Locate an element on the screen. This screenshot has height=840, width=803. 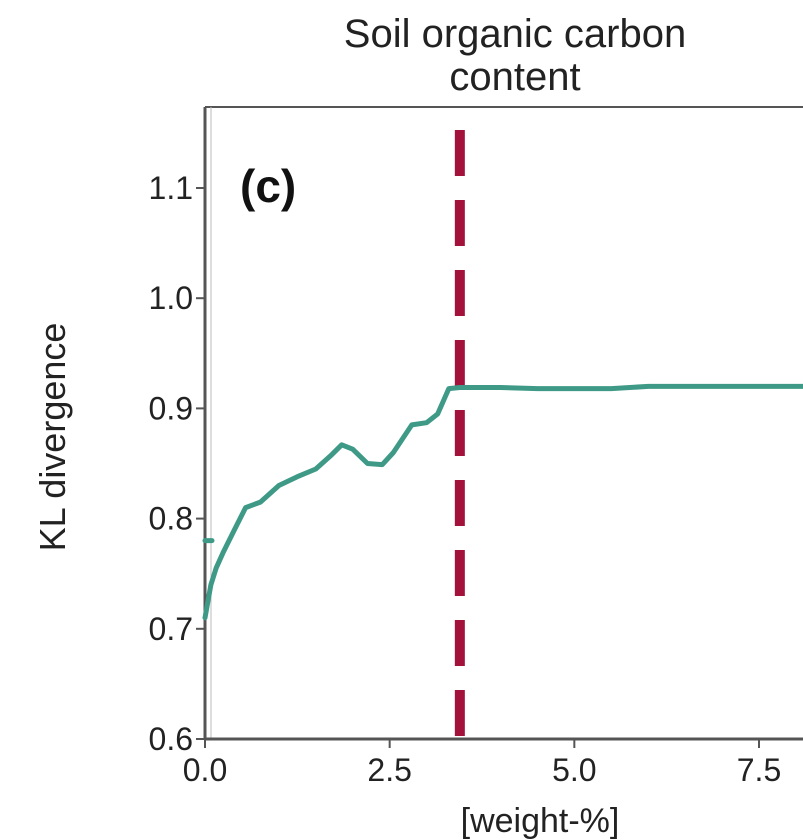
y-axis-ticks: 0.6 0.7 0.8 0.9 1.0 1.1 is located at coordinates (177, 463).